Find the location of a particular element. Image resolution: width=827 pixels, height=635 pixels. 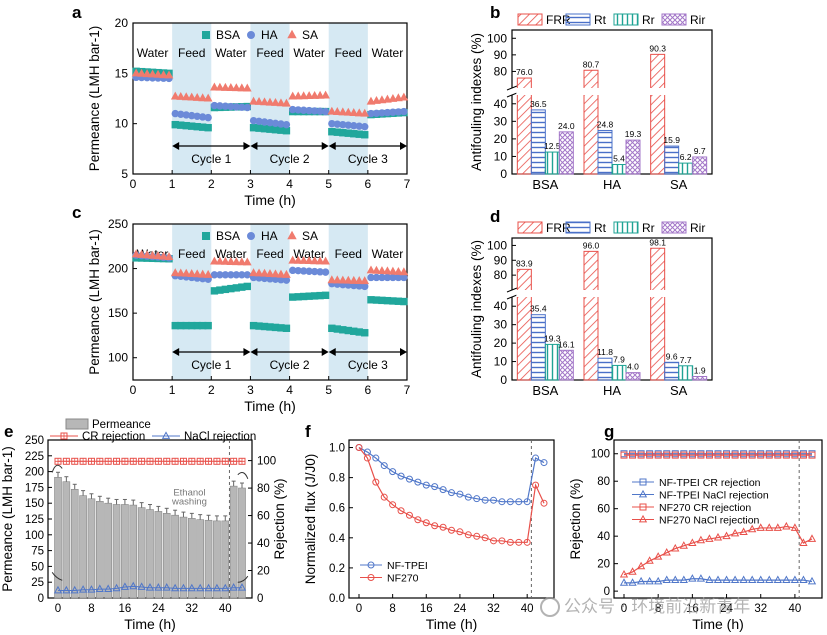

panel-letter-g: g is located at coordinates (609, 431).